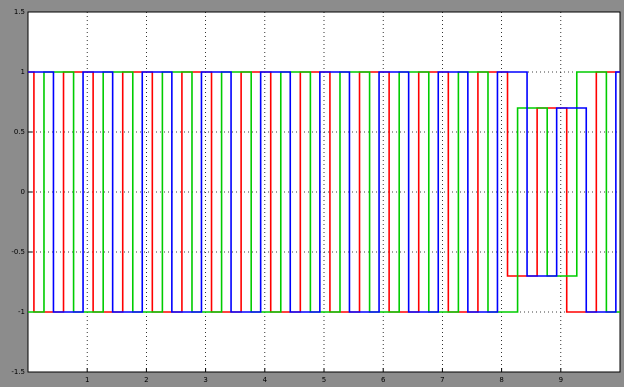 The height and width of the screenshot is (387, 624). What do you see at coordinates (23, 72) in the screenshot?
I see `y-tick-label: 1` at bounding box center [23, 72].